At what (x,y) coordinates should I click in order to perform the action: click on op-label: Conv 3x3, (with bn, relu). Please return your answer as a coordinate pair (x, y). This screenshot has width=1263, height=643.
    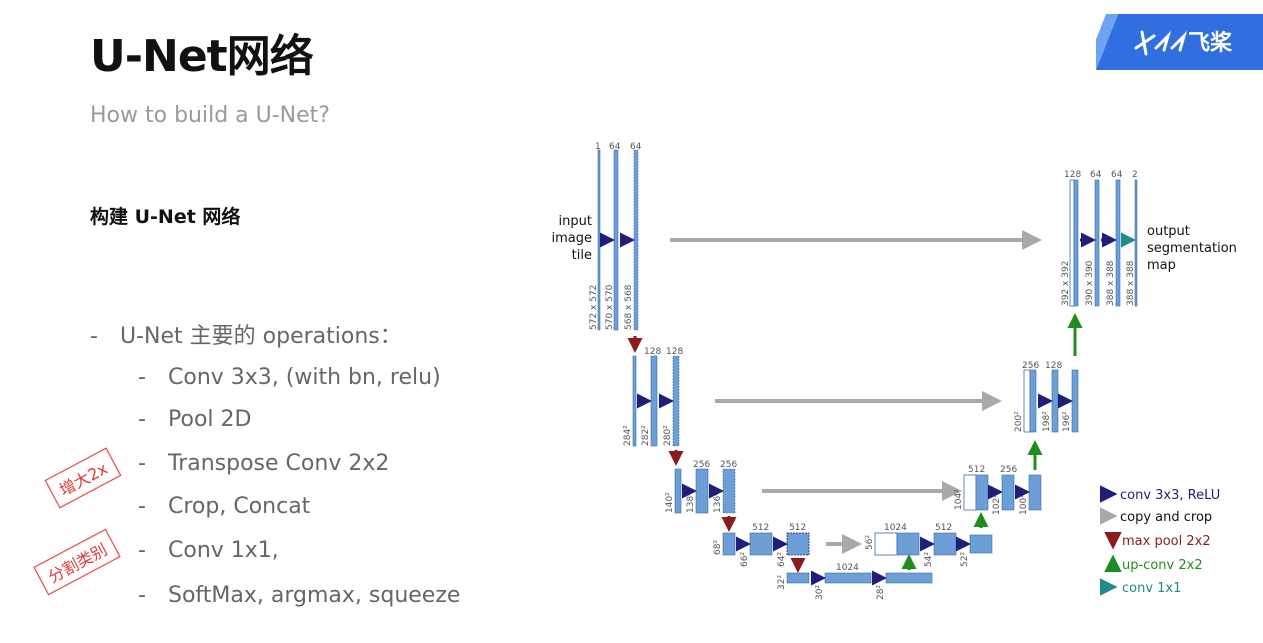
    Looking at the image, I should click on (304, 377).